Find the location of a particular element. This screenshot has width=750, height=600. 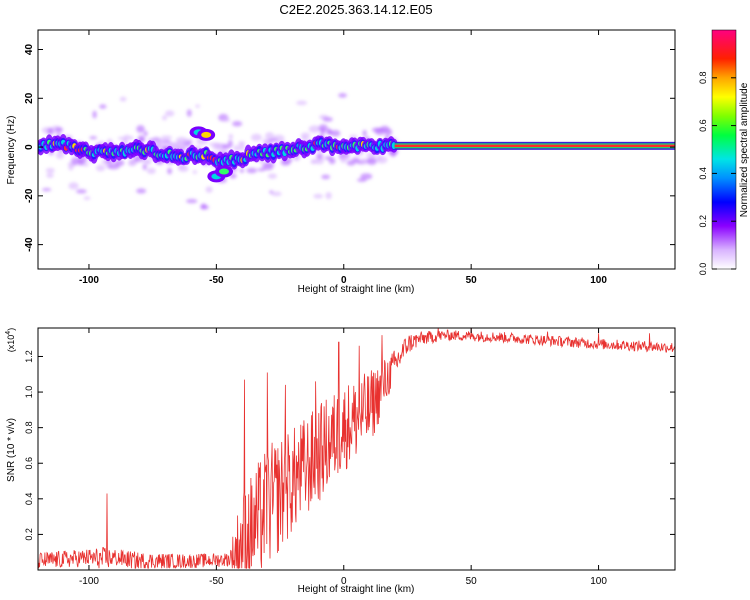

colorbar-tick-label: 0.4 is located at coordinates (703, 173).